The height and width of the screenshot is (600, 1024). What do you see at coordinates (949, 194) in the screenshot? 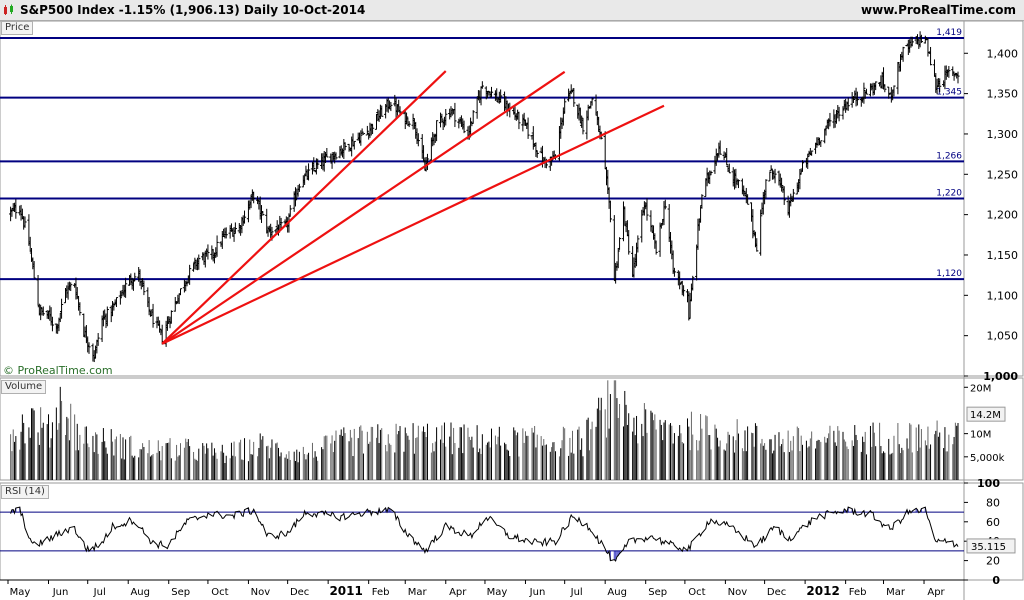
I see `price-level-label: 1,220` at bounding box center [949, 194].